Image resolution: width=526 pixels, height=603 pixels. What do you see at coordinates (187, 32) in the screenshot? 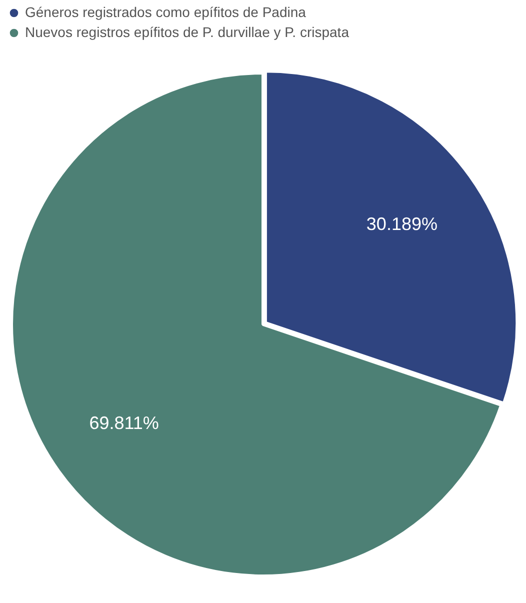
I see `legend-label: Nuevos registros epífitos de P. durvillae y P. crispata` at bounding box center [187, 32].